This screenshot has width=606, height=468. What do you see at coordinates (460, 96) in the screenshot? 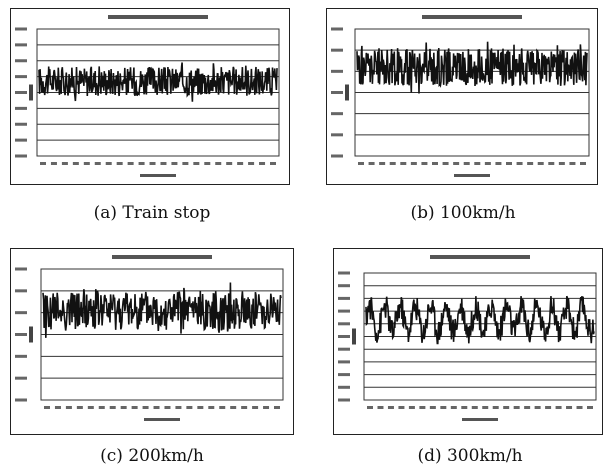
I see `chart-b-svg` at bounding box center [460, 96].